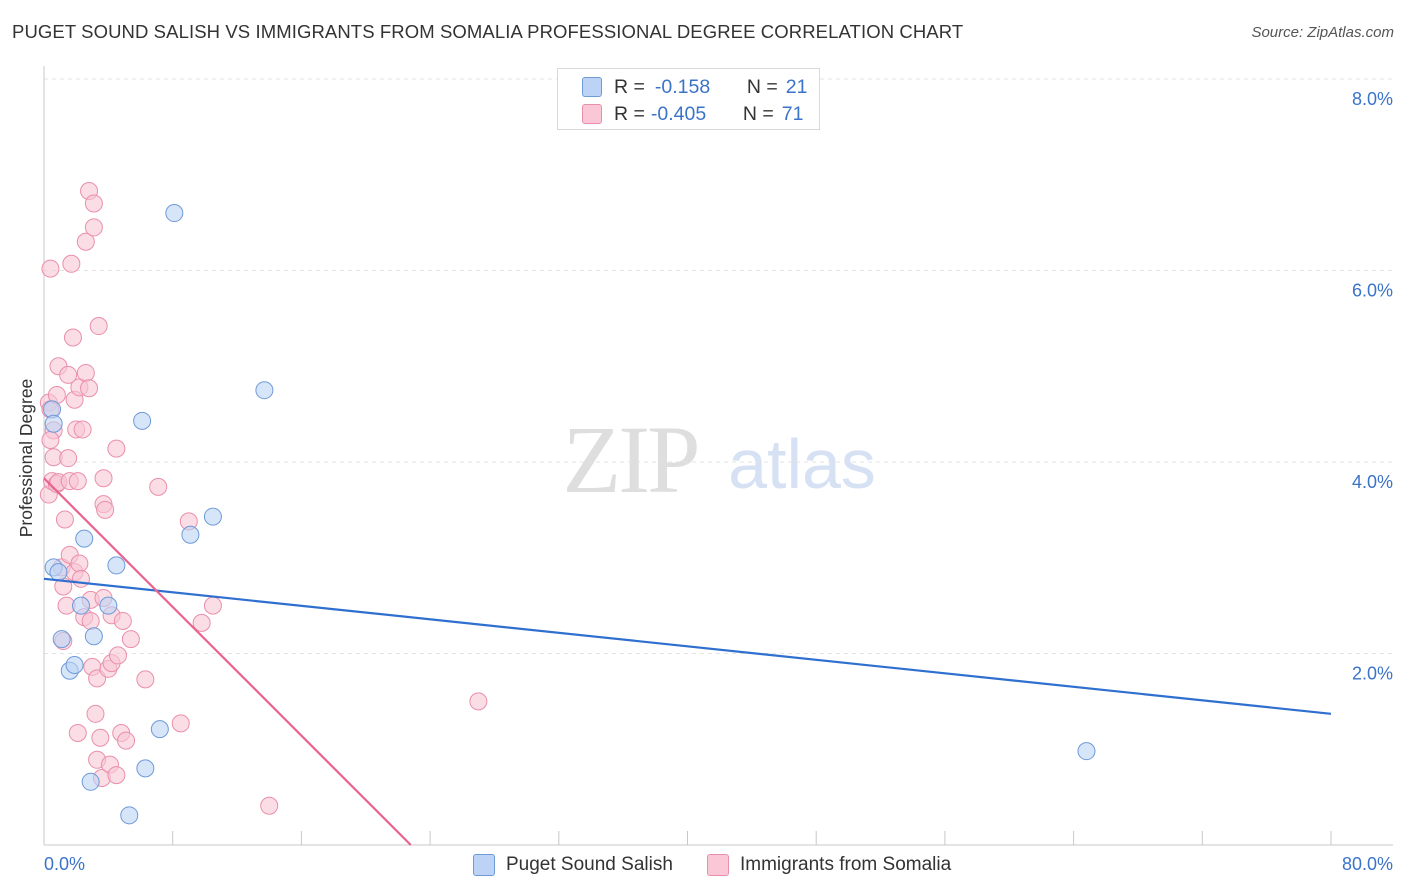 The image size is (1406, 892). I want to click on bottom-legend-swatch-pink, so click(718, 865).